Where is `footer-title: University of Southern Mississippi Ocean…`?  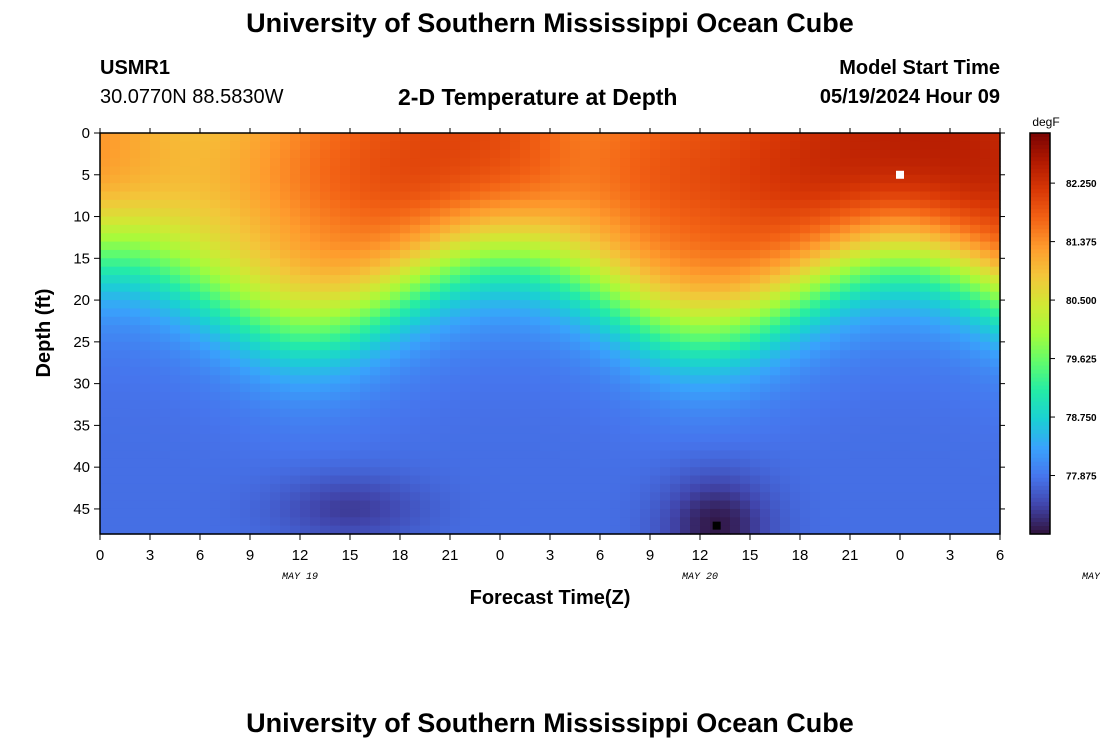
footer-title: University of Southern Mississippi Ocean… is located at coordinates (550, 723).